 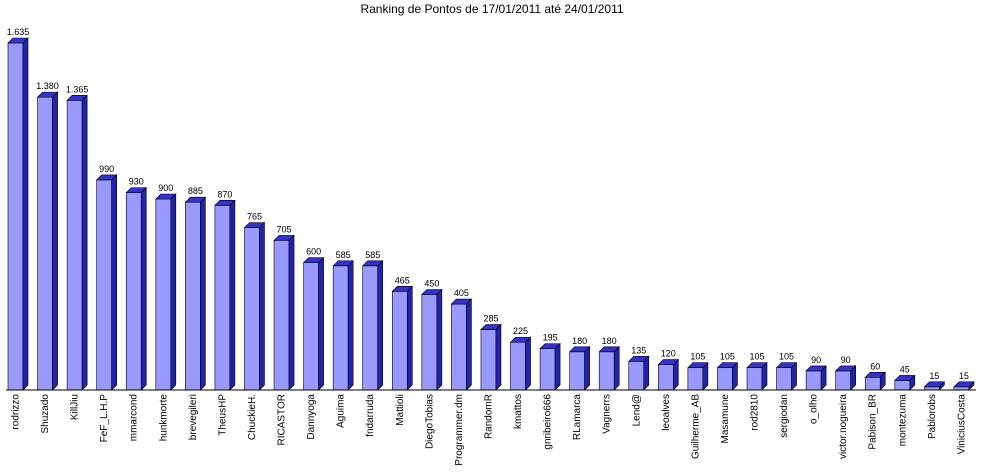 What do you see at coordinates (461, 293) in the screenshot?
I see `value-label: 405` at bounding box center [461, 293].